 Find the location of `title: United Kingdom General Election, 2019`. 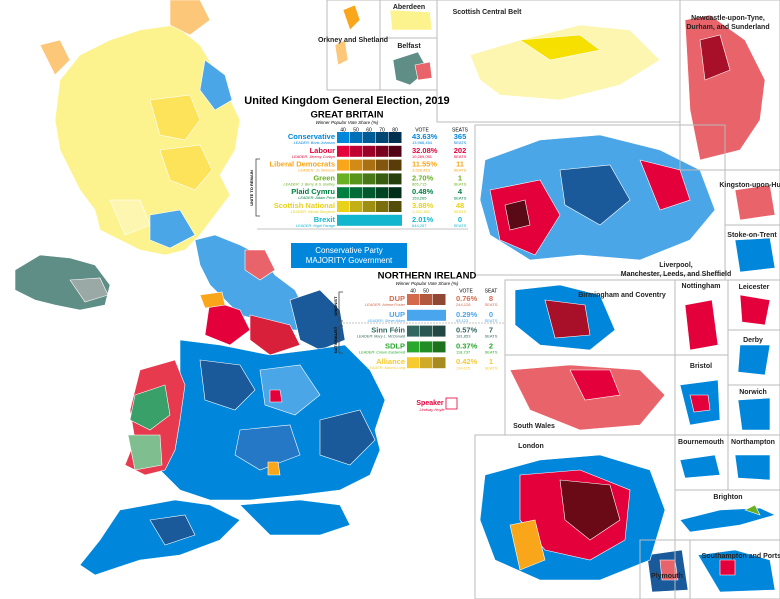

title: United Kingdom General Election, 2019 is located at coordinates (346, 101).